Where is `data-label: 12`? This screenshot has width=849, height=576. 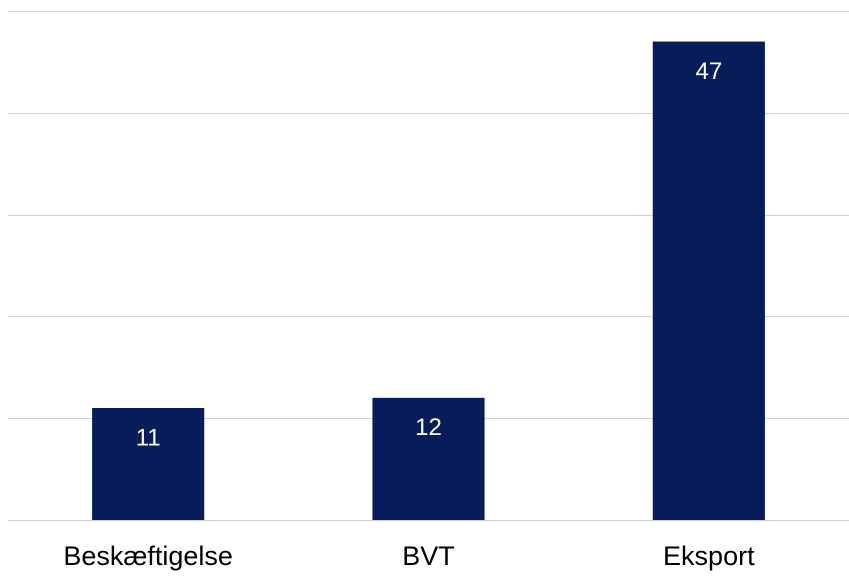 data-label: 12 is located at coordinates (428, 427).